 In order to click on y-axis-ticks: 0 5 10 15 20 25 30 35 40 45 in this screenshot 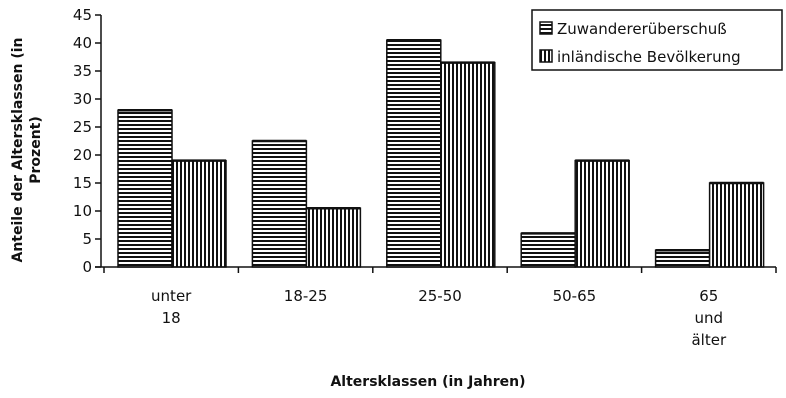, I will do `click(87, 141)`.